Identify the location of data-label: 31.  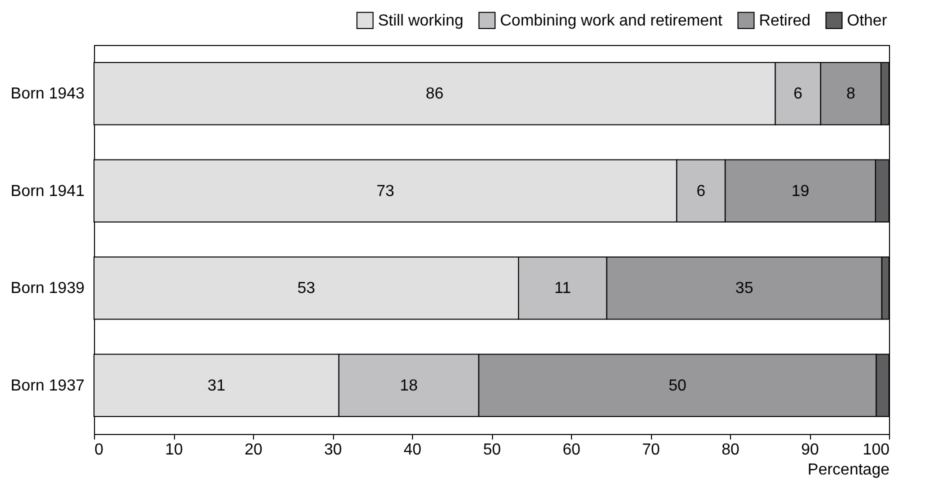
(217, 385).